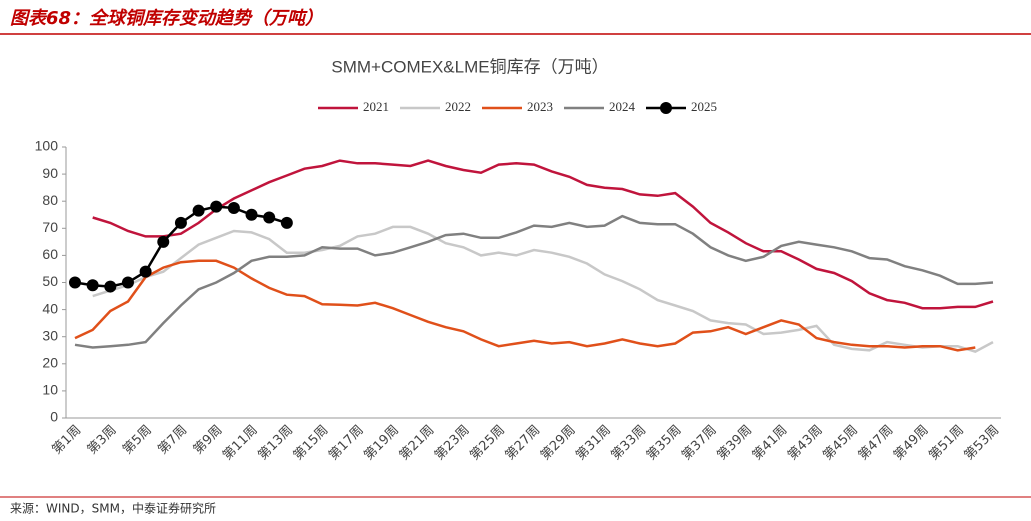 This screenshot has width=1031, height=521. What do you see at coordinates (458, 106) in the screenshot?
I see `legend-label: 2022` at bounding box center [458, 106].